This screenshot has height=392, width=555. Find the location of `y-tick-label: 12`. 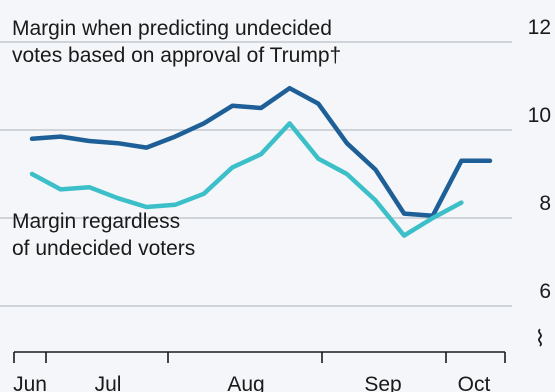

y-tick-label: 12 is located at coordinates (539, 27).